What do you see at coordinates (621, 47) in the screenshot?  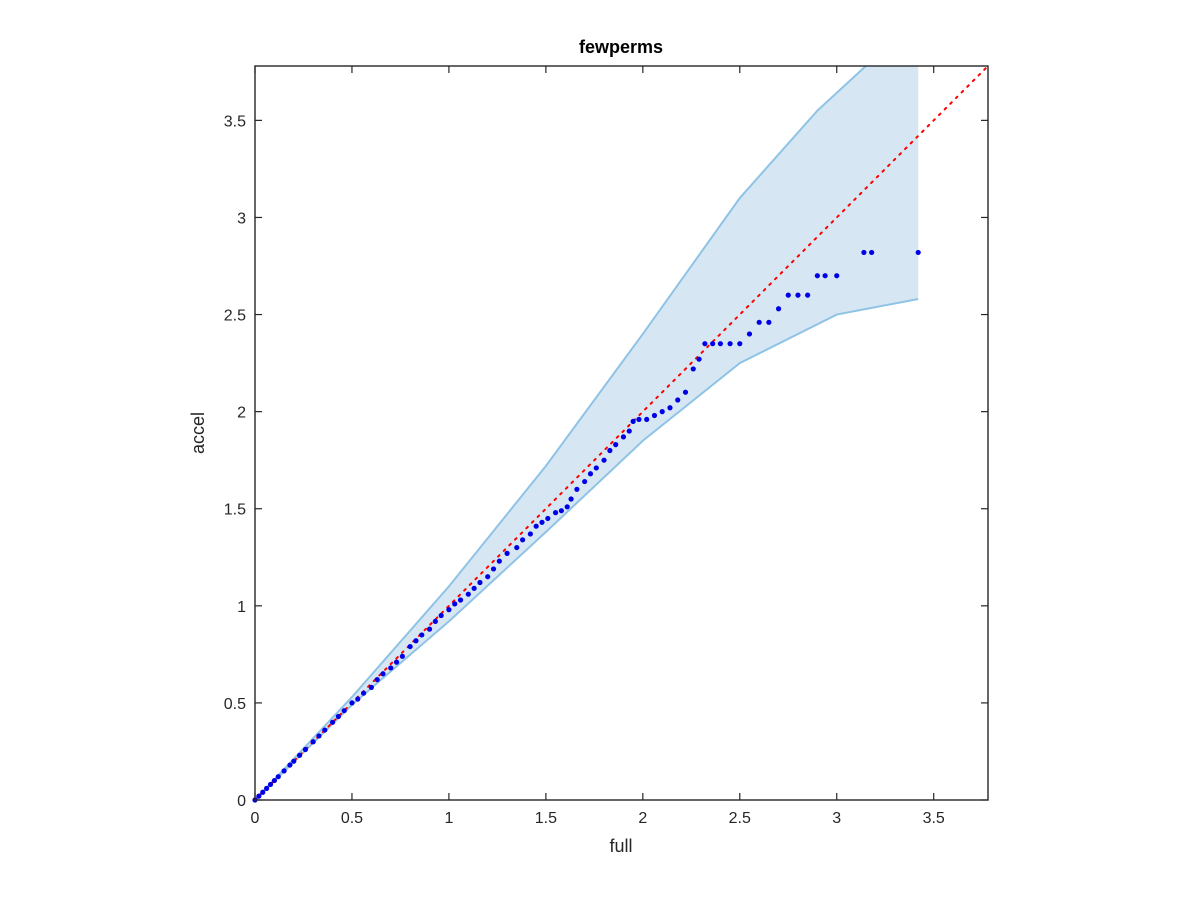 I see `chart-title: fewperms` at bounding box center [621, 47].